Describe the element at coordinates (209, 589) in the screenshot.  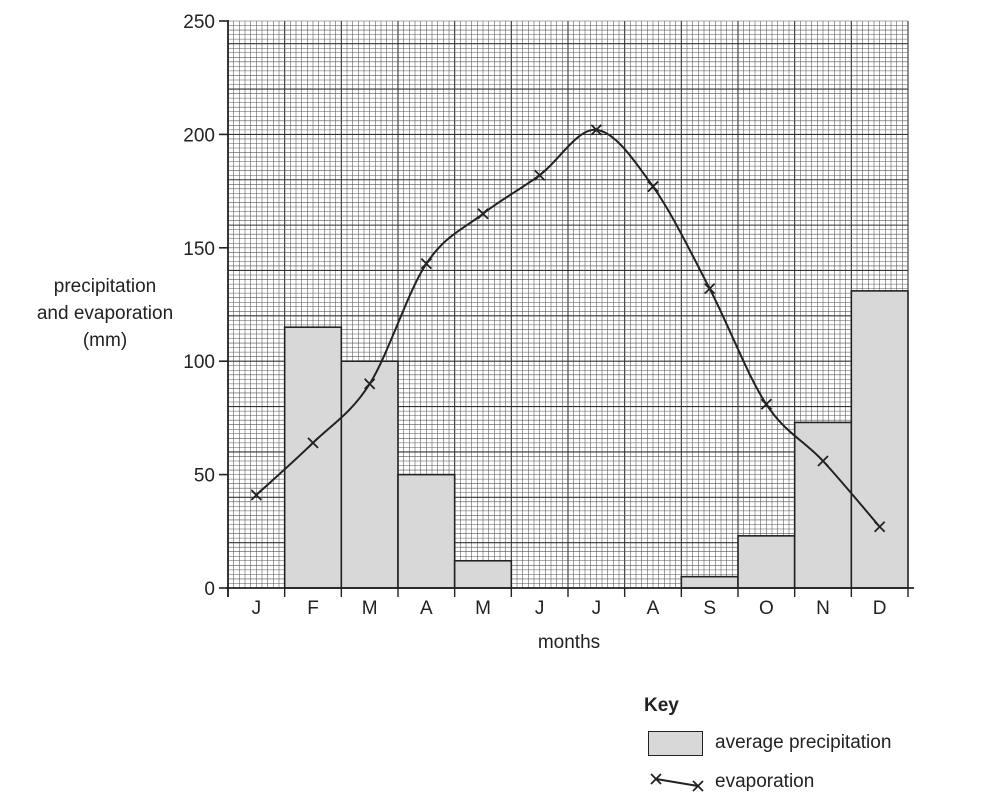
I see `y-tick-label: 0` at that location.